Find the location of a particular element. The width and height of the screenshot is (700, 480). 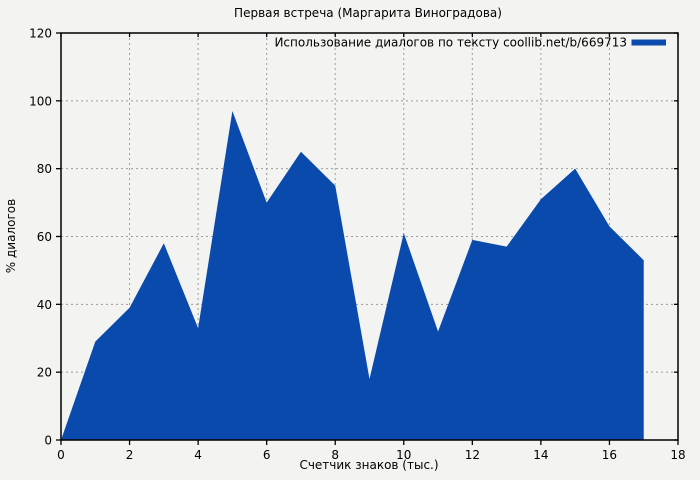

x-tick-label: 12 is located at coordinates (472, 455).